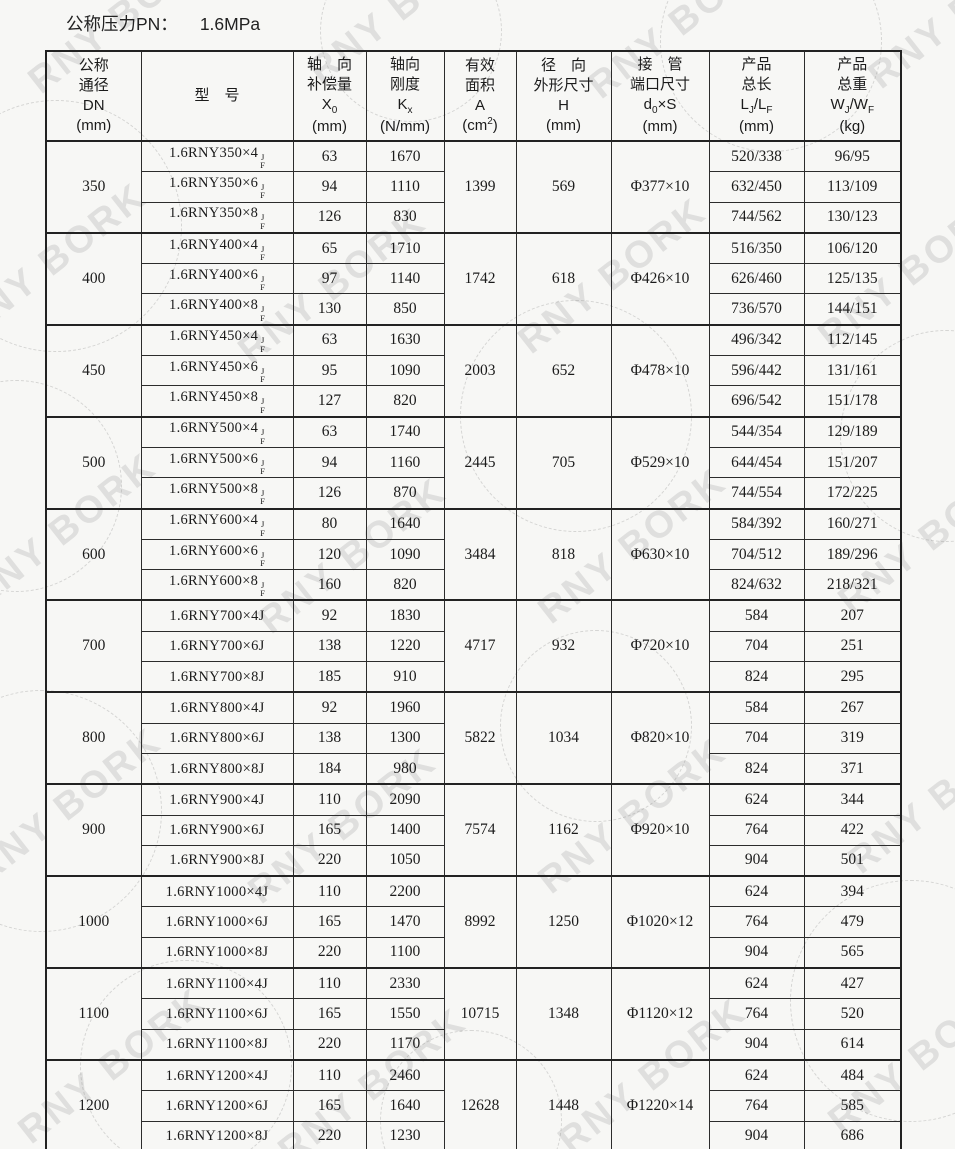  I want to click on h-cell: 618, so click(563, 278).